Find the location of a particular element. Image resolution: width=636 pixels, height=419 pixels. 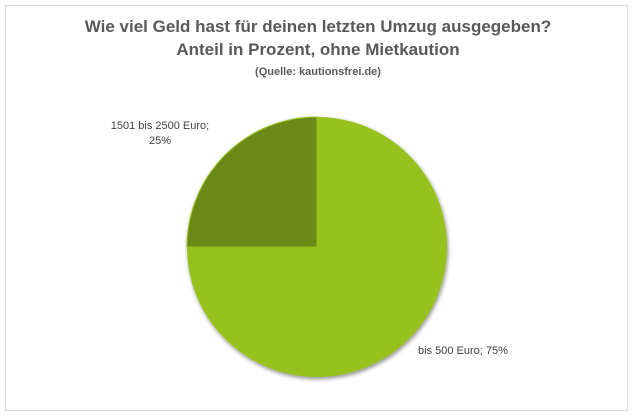

chart-subtitle: Anteil in Prozent, ohne Mietkaution is located at coordinates (318, 49).